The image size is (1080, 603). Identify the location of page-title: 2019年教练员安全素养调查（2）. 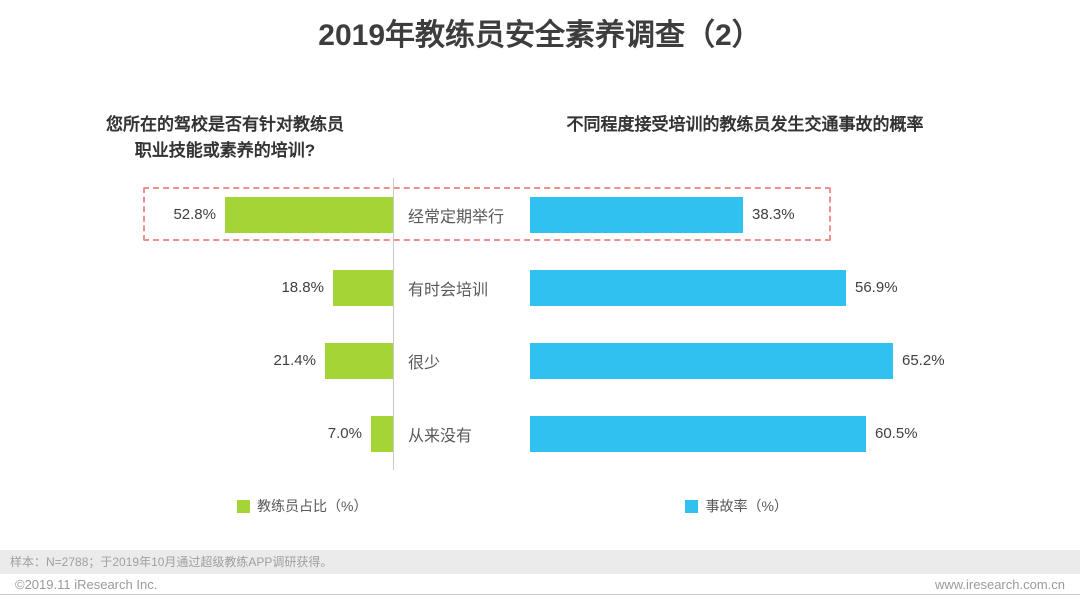
(540, 35).